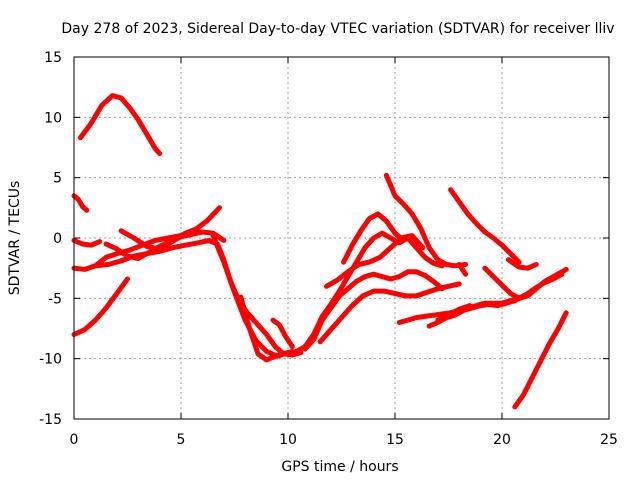  What do you see at coordinates (395, 440) in the screenshot?
I see `x-tick-label: 15` at bounding box center [395, 440].